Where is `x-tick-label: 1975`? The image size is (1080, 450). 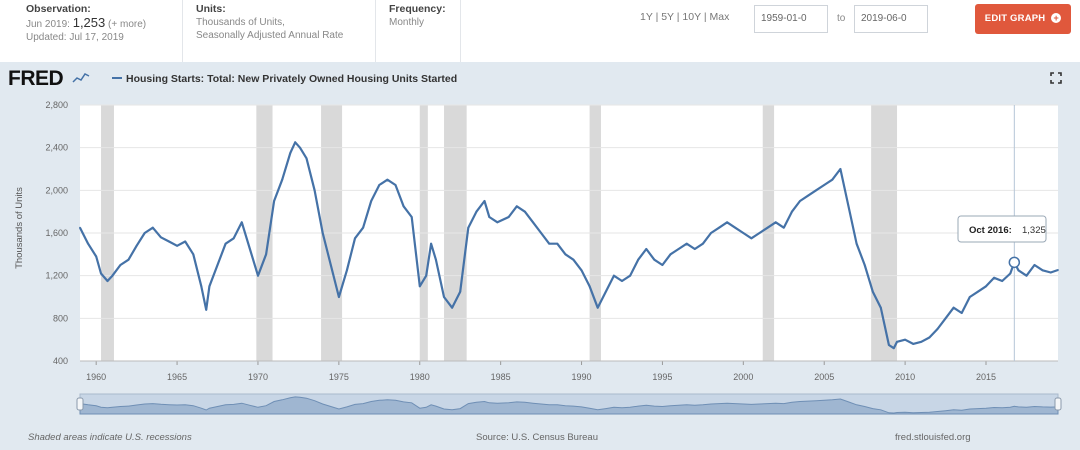 x-tick-label: 1975 is located at coordinates (339, 377).